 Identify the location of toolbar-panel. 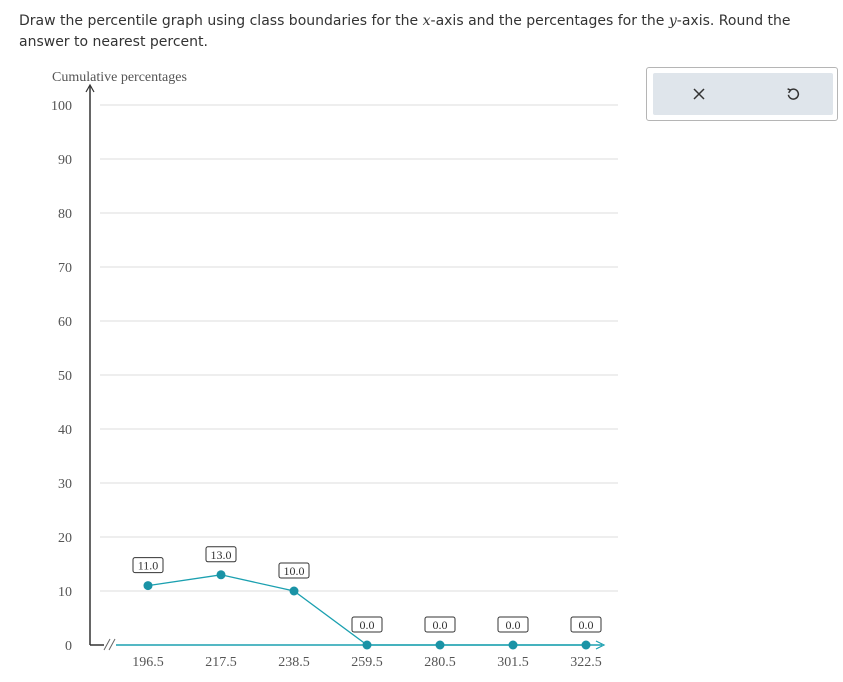
(743, 94).